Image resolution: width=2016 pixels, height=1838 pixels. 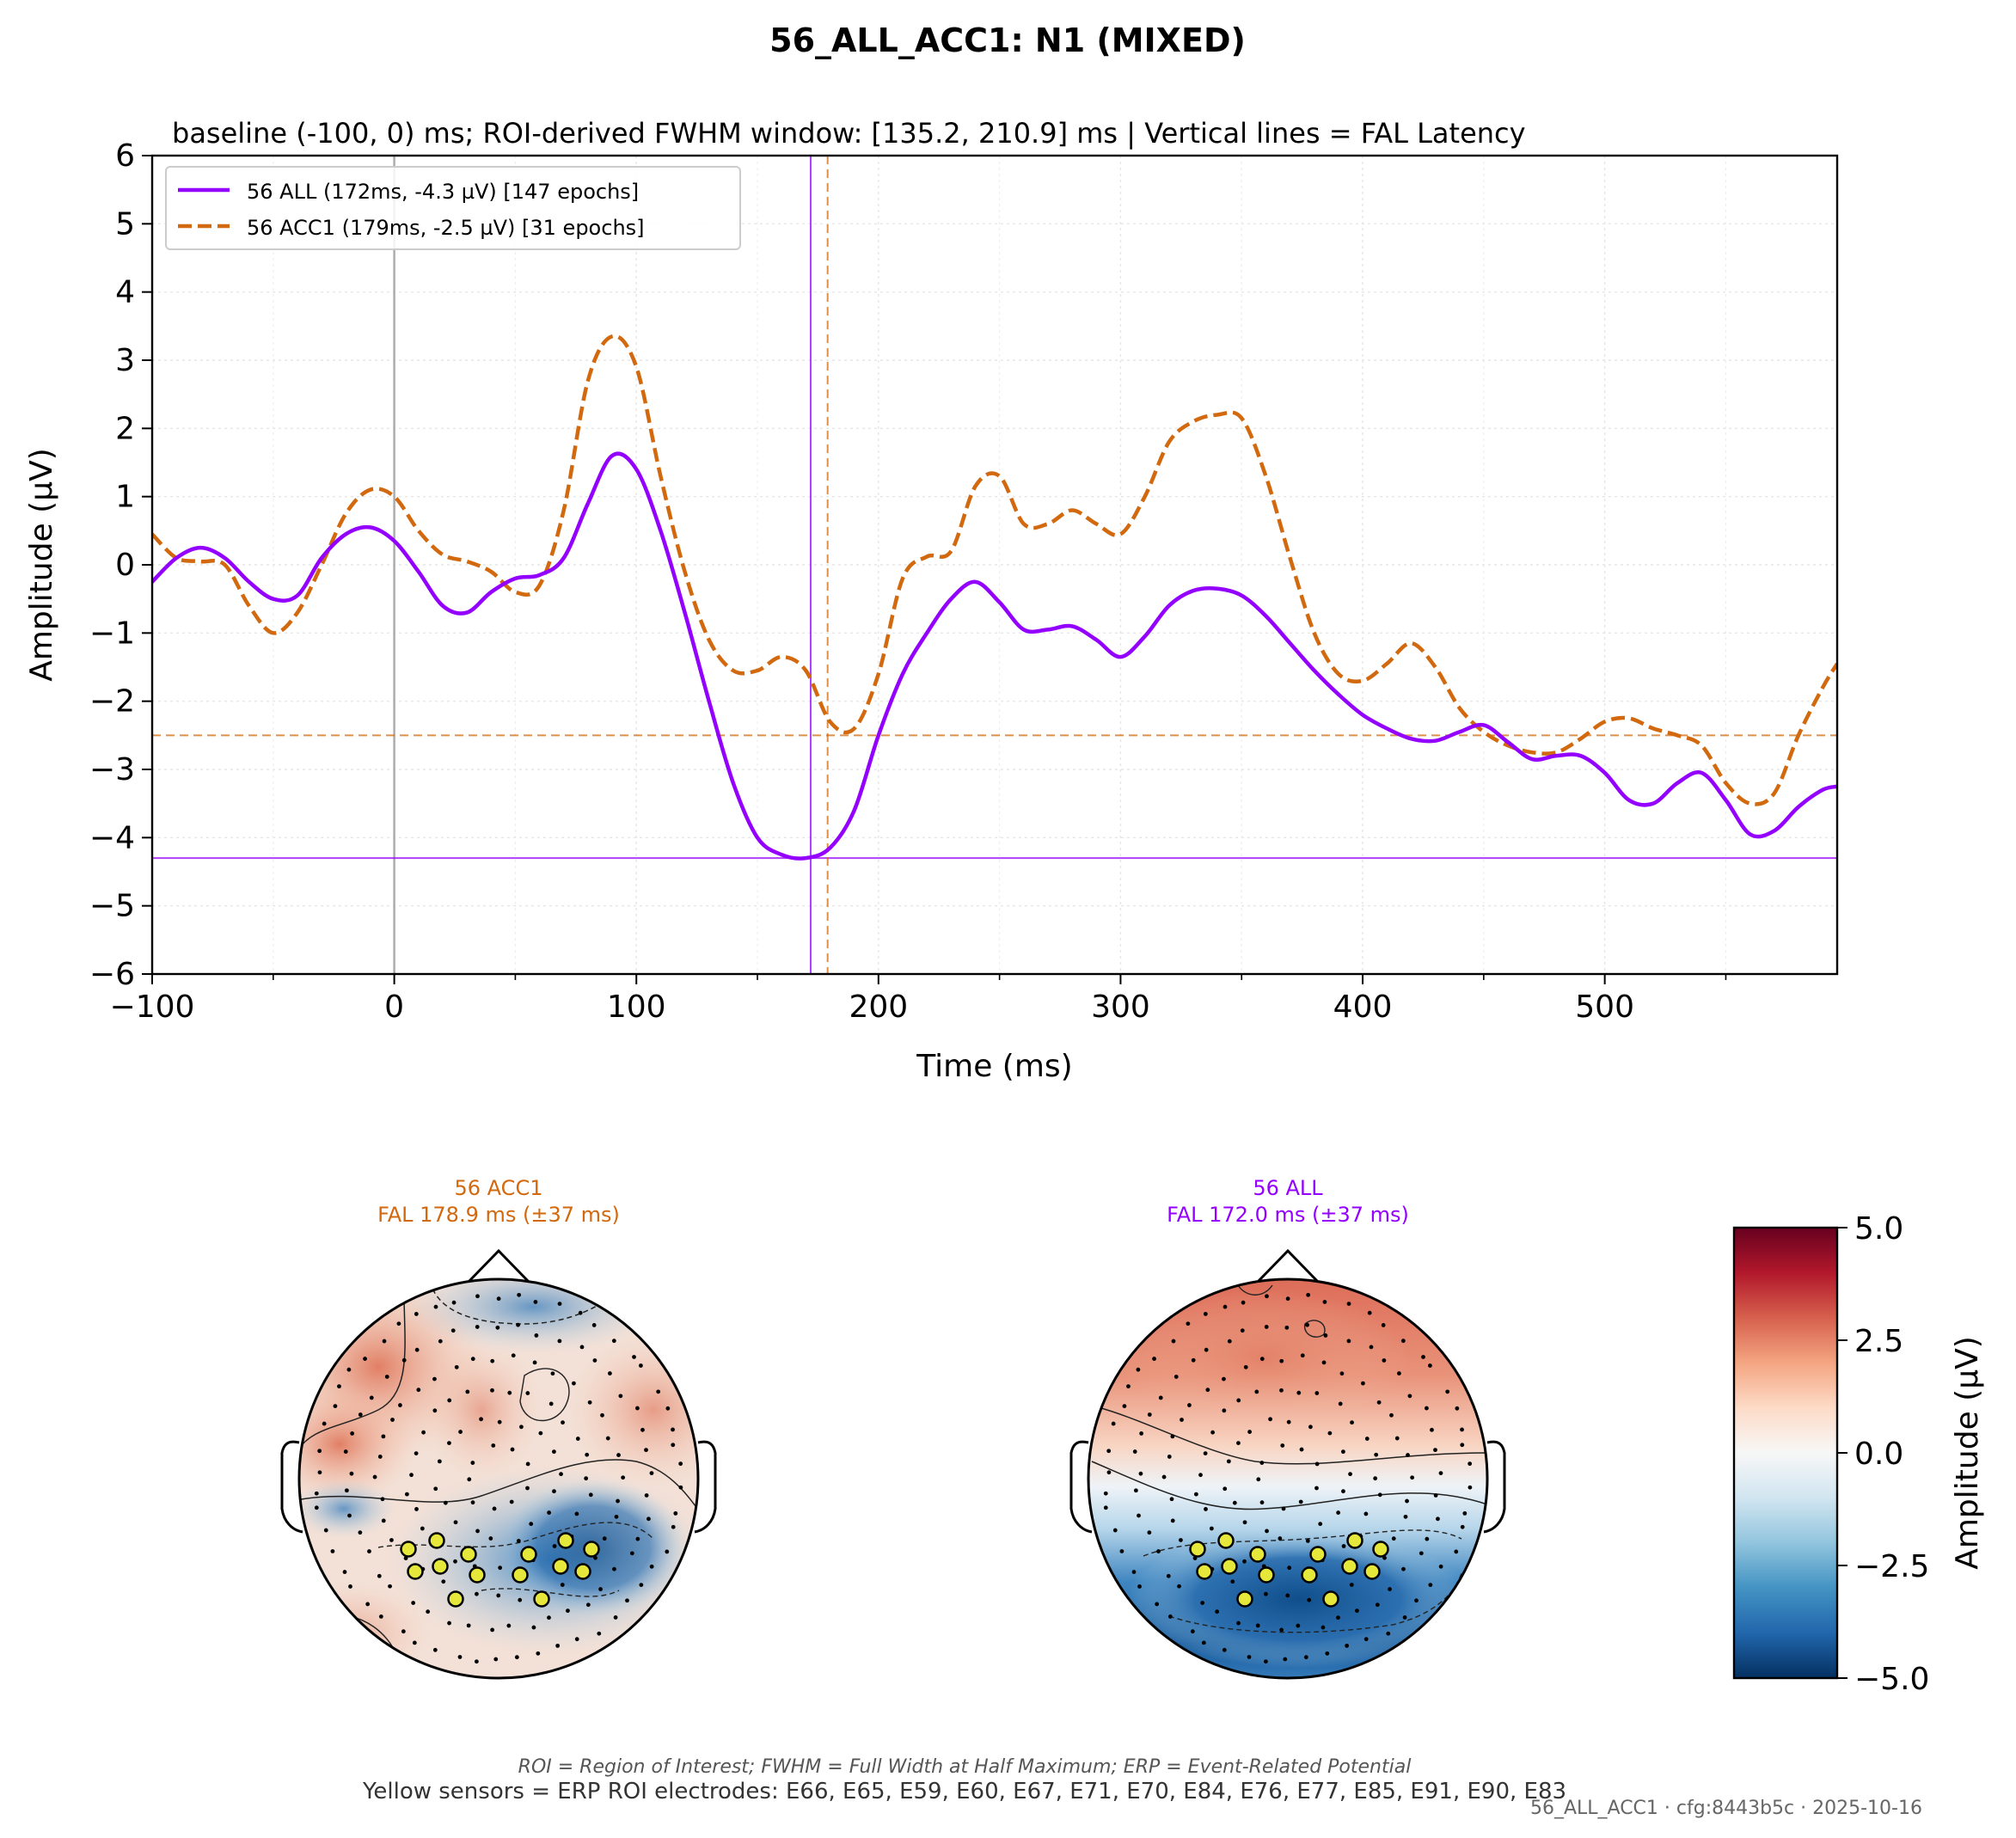 What do you see at coordinates (125, 565) in the screenshot?
I see `y-tick-label: 0` at bounding box center [125, 565].